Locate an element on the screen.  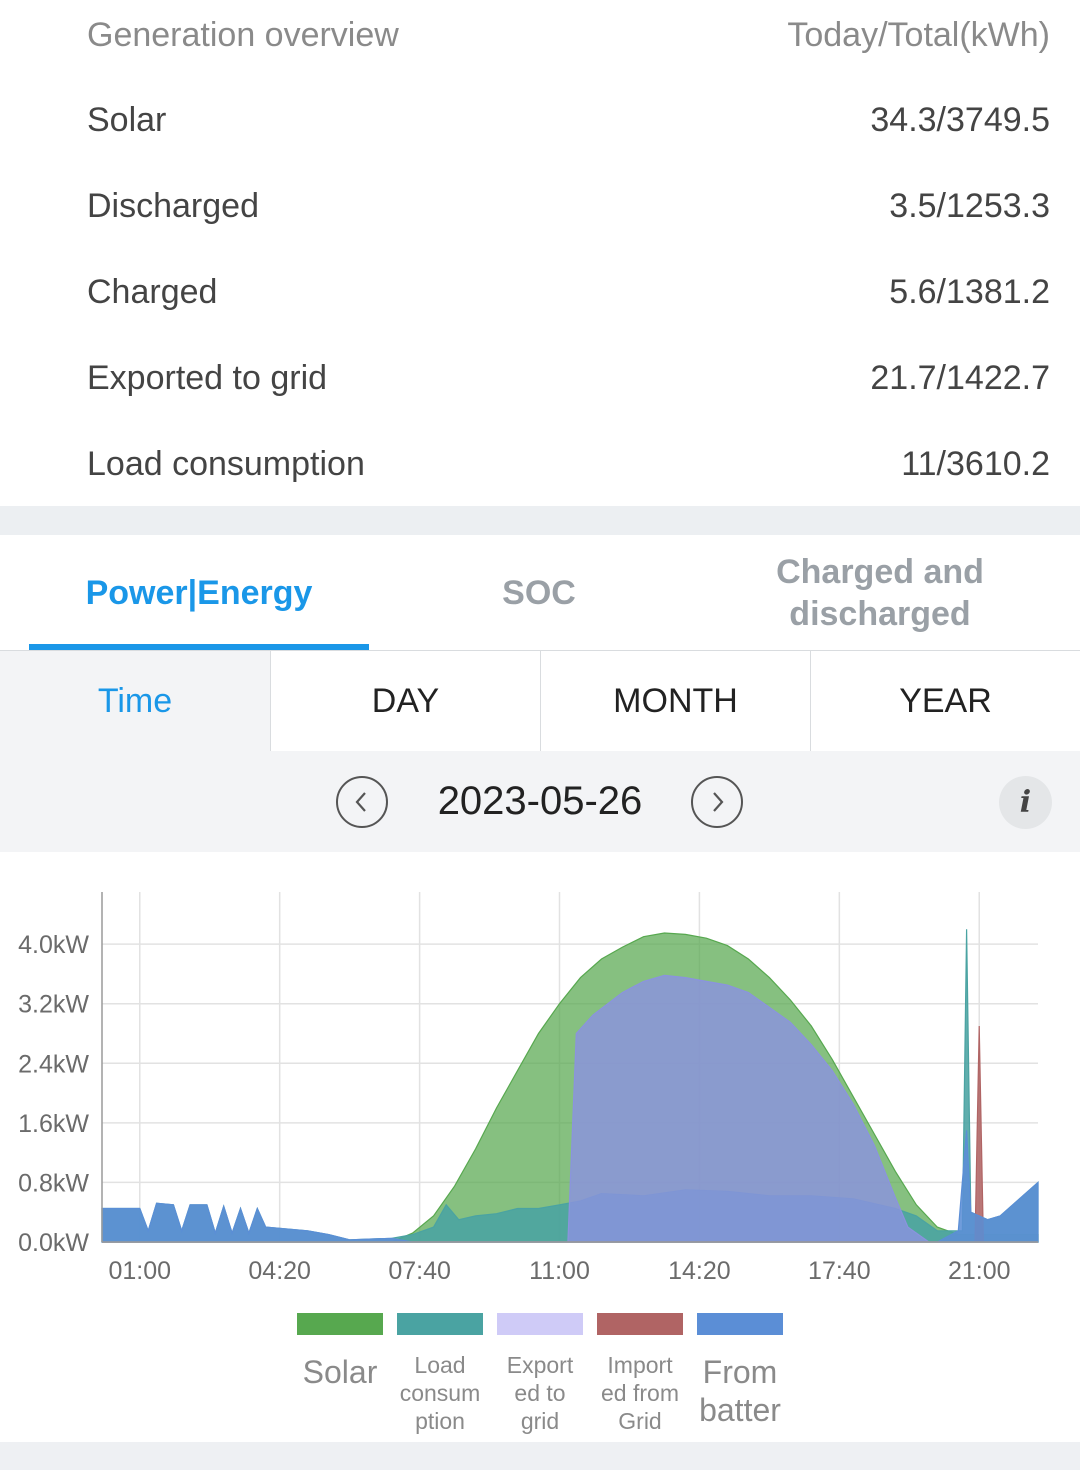
x-tick-label: 04:20 is located at coordinates (279, 1271).